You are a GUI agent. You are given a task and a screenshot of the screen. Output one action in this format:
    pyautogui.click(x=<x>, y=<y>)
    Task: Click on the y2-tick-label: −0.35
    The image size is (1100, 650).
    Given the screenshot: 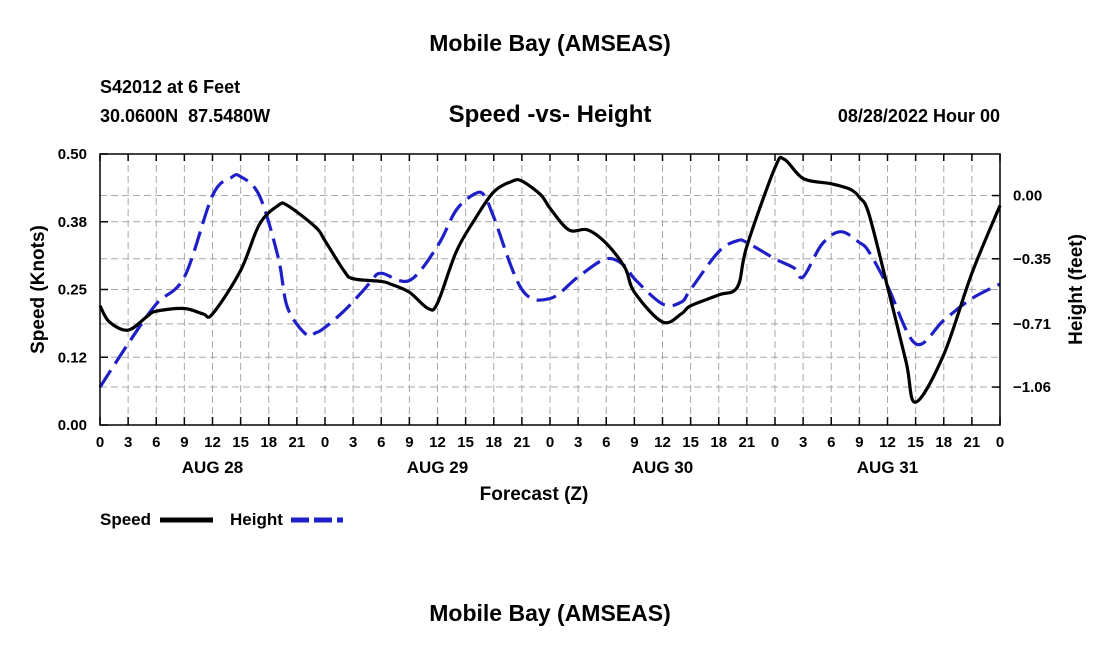 What is the action you would take?
    pyautogui.click(x=1032, y=259)
    